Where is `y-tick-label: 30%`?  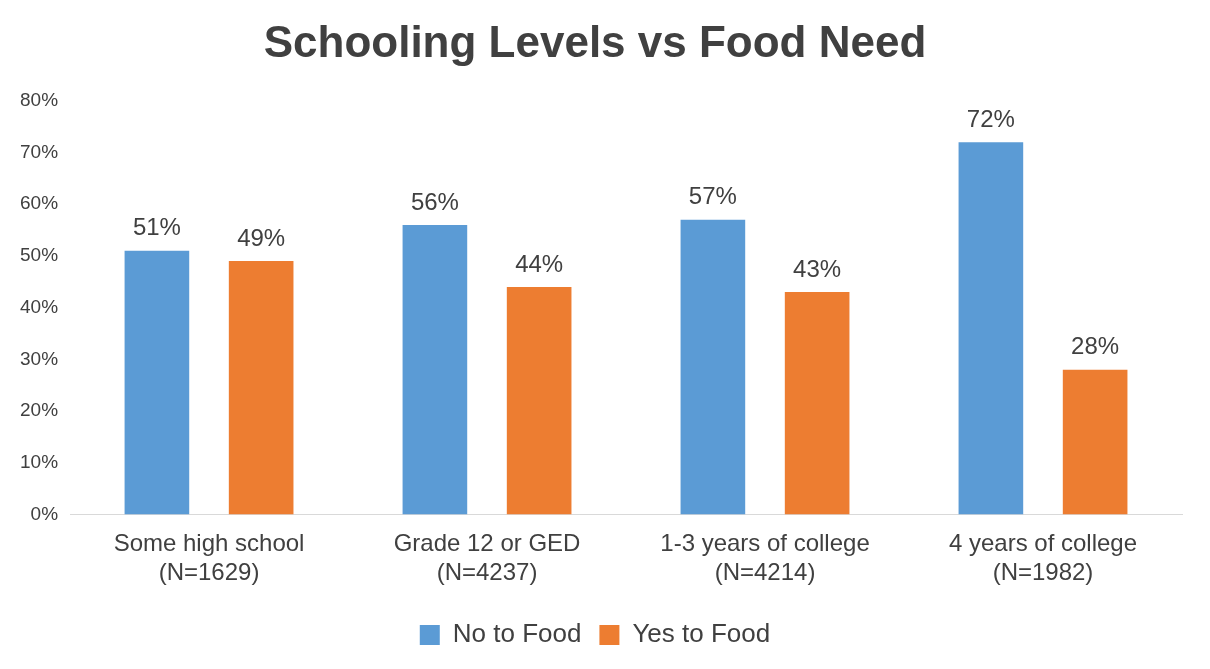 y-tick-label: 30% is located at coordinates (39, 358).